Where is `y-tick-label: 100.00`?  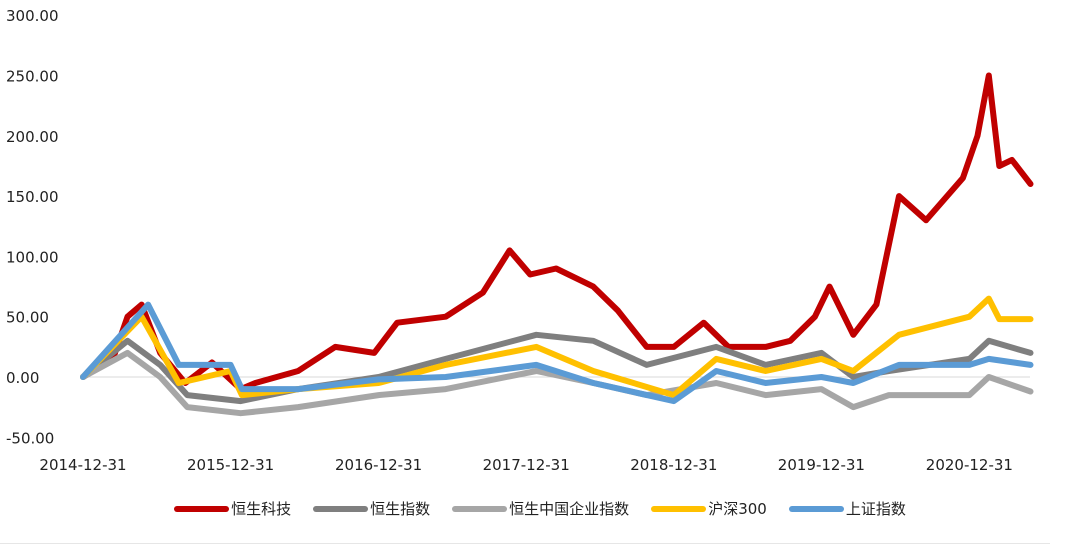 y-tick-label: 100.00 is located at coordinates (32, 257).